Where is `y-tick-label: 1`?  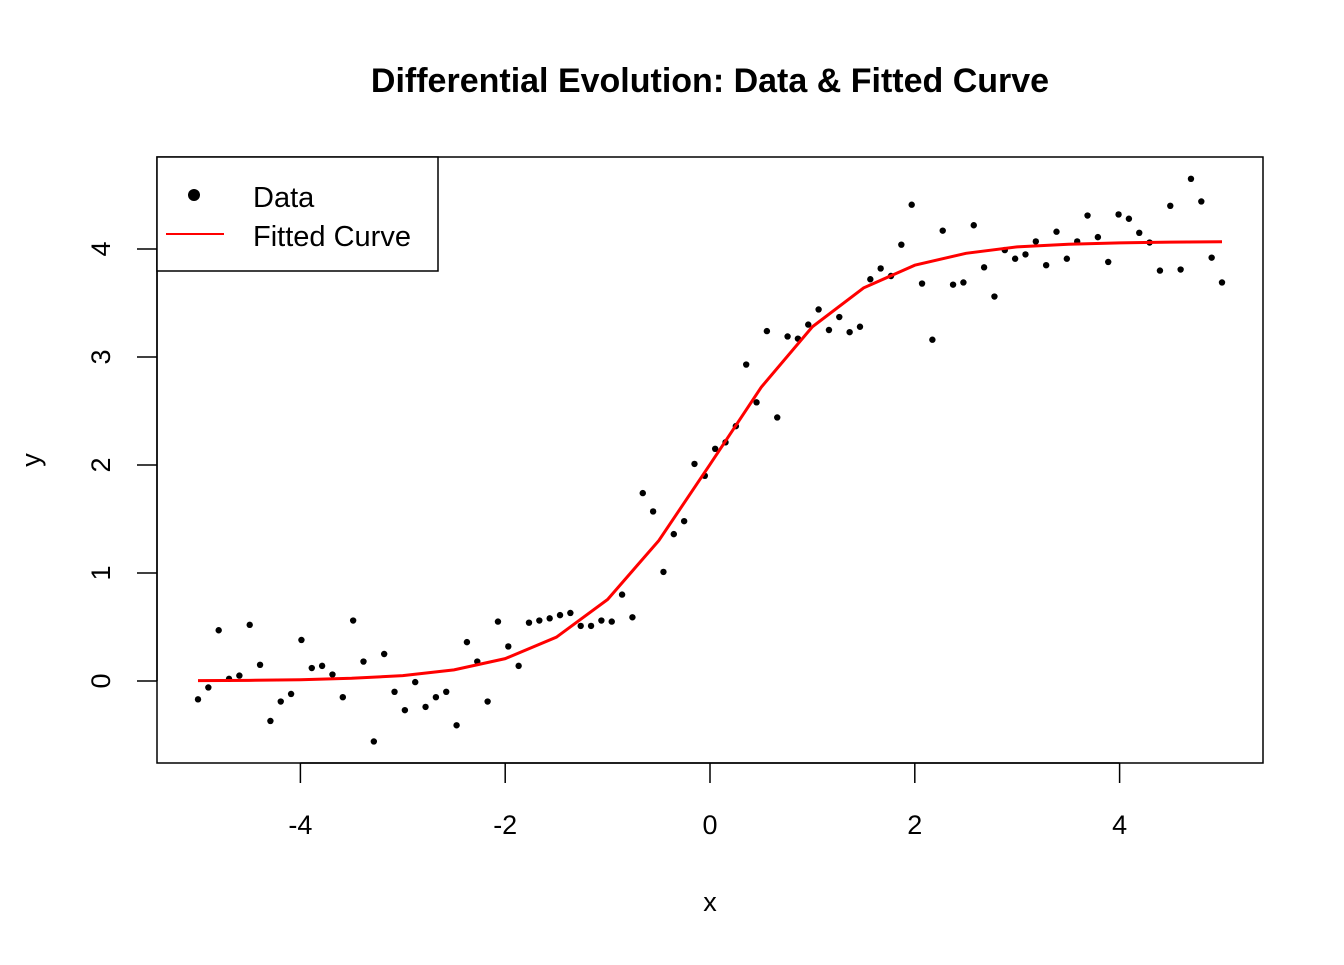 y-tick-label: 1 is located at coordinates (101, 572).